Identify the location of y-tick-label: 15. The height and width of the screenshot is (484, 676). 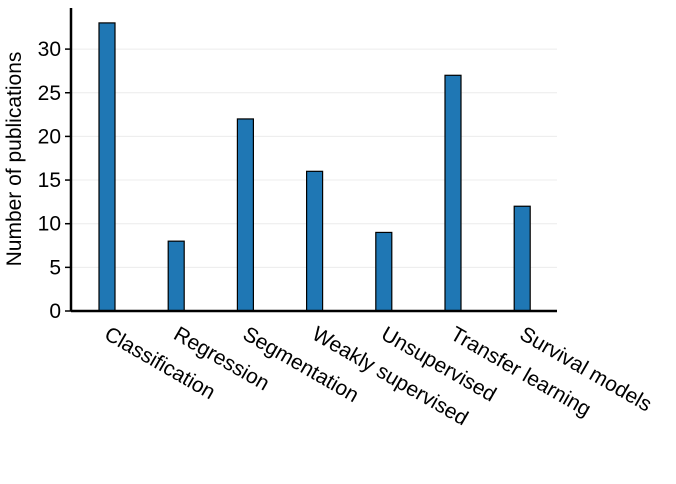
(49, 180).